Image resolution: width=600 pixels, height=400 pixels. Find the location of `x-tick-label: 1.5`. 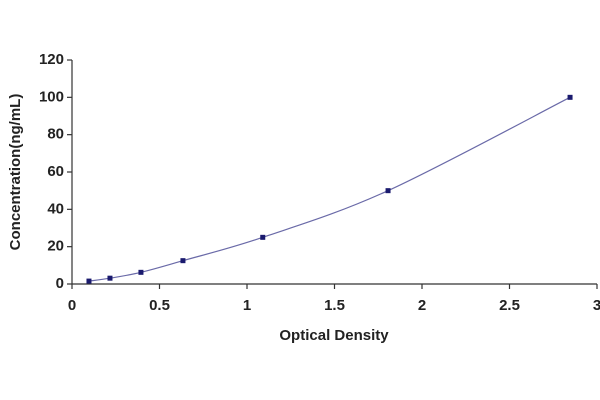

x-tick-label: 1.5 is located at coordinates (334, 305).